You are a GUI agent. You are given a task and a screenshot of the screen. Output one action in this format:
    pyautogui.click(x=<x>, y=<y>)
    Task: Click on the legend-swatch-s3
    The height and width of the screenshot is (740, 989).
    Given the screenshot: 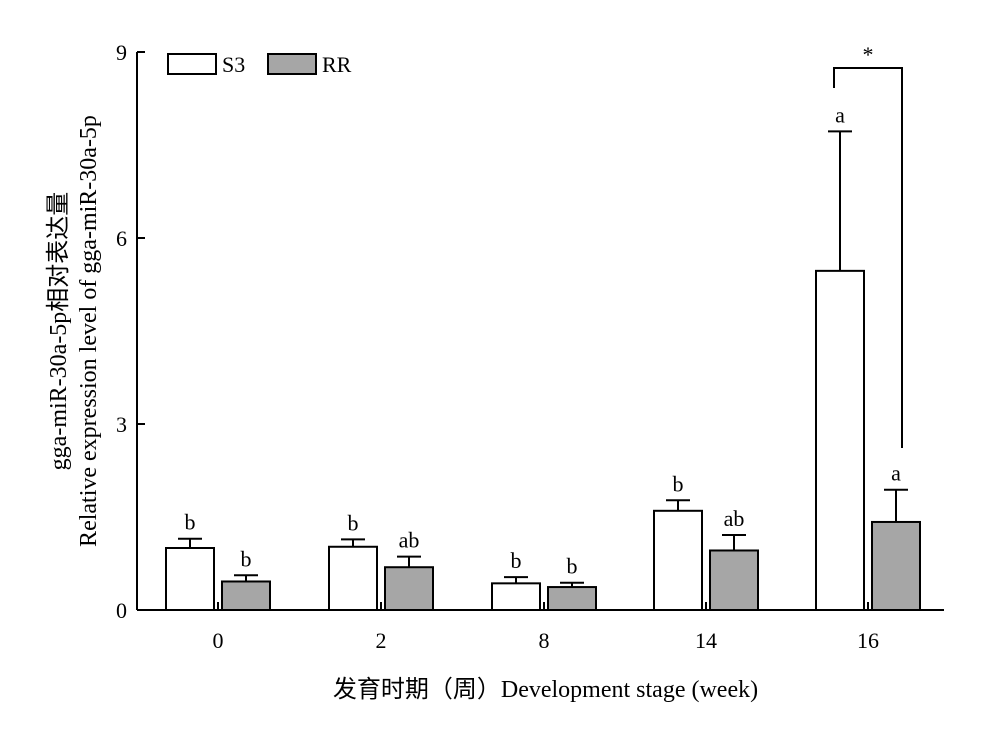 What is the action you would take?
    pyautogui.click(x=192, y=64)
    